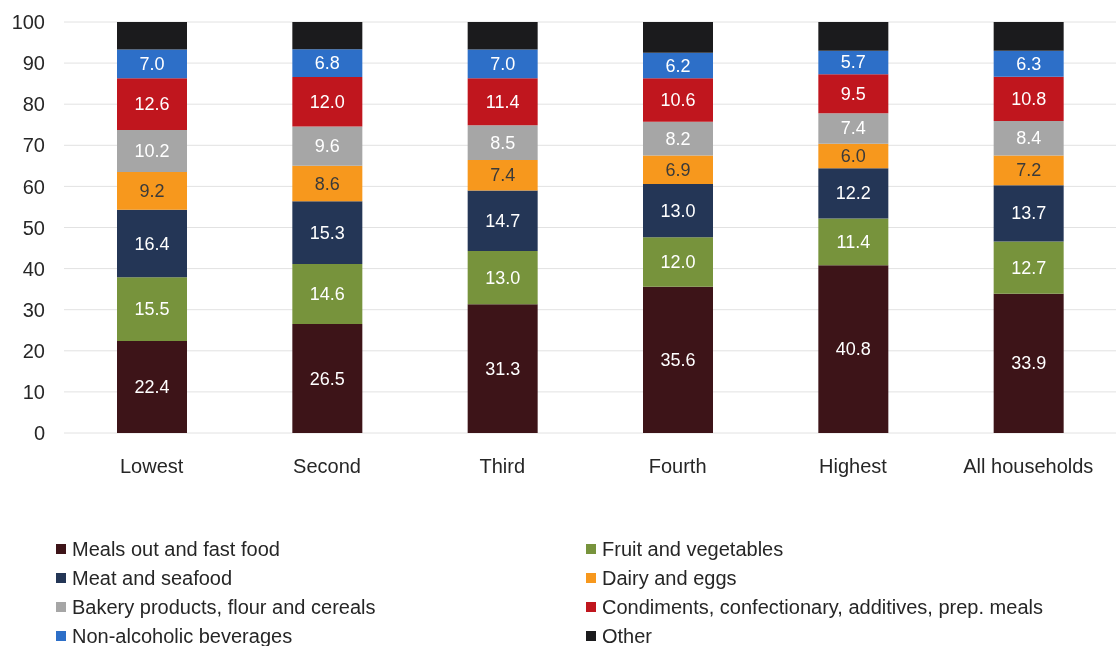  Describe the element at coordinates (33, 227) in the screenshot. I see `y-tick-label: 50` at that location.